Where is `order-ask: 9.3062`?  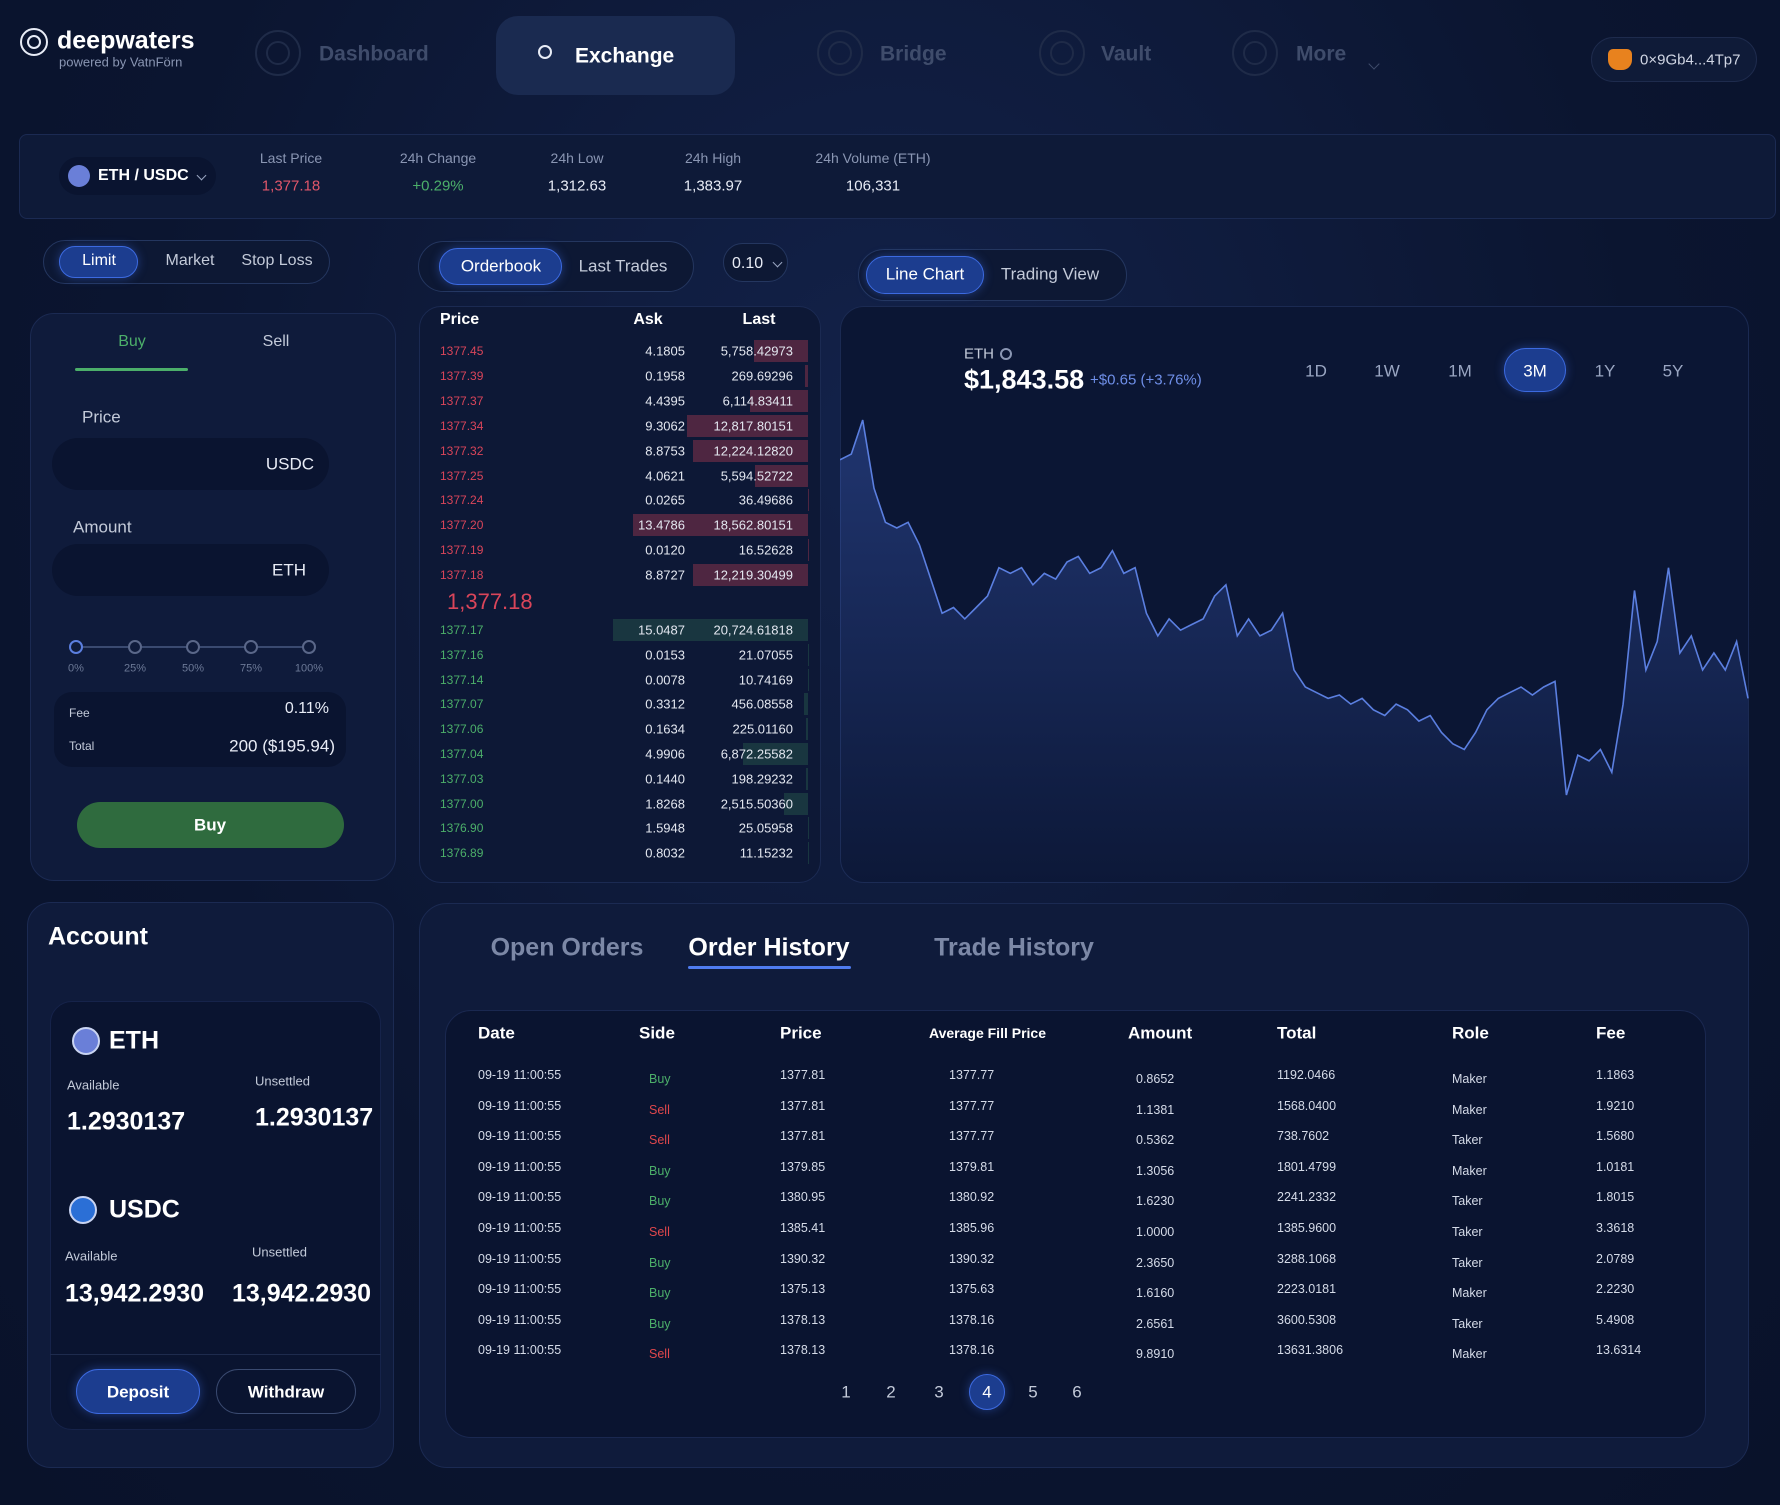 order-ask: 9.3062 is located at coordinates (665, 426).